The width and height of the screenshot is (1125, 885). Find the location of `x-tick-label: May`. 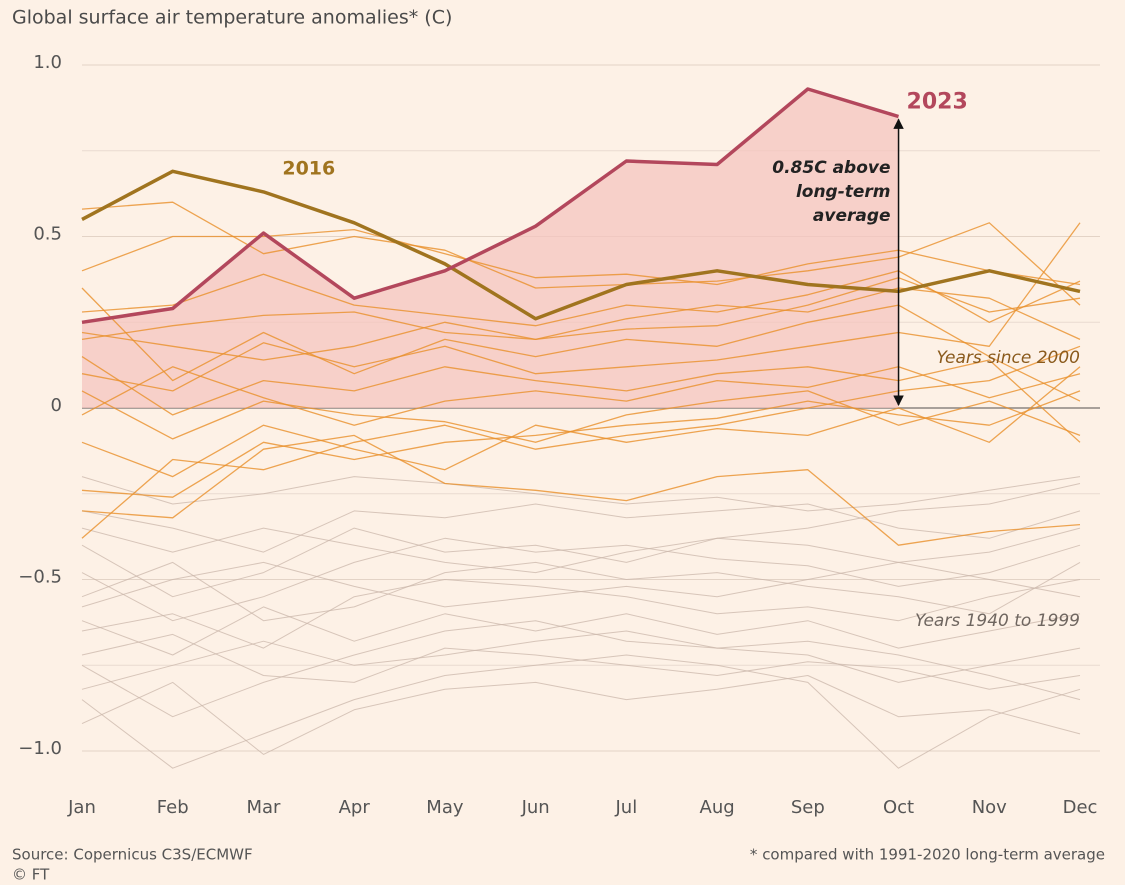

x-tick-label: May is located at coordinates (445, 807).